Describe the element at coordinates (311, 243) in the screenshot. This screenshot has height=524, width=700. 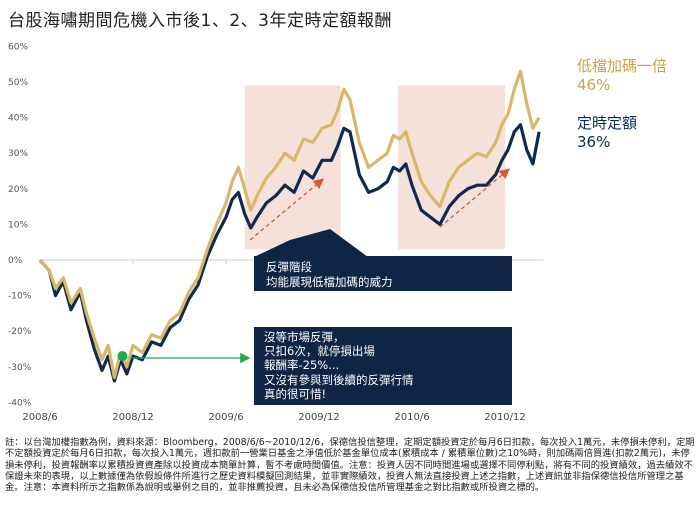
I see `callout-pointer` at that location.